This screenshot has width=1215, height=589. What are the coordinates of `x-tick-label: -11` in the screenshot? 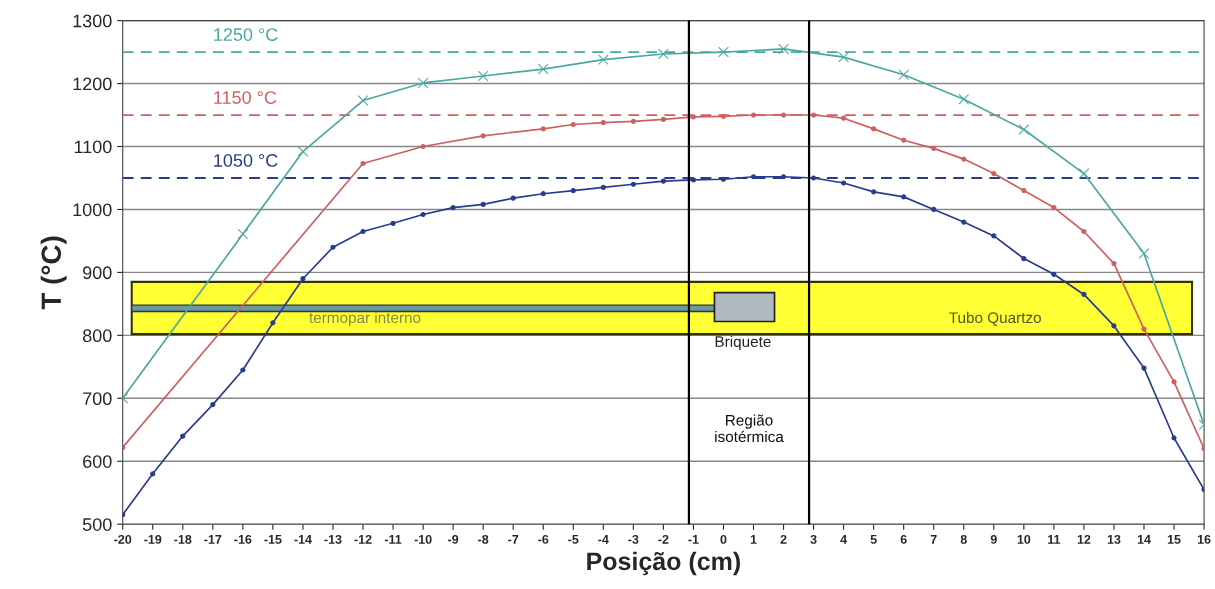 It's located at (393, 539).